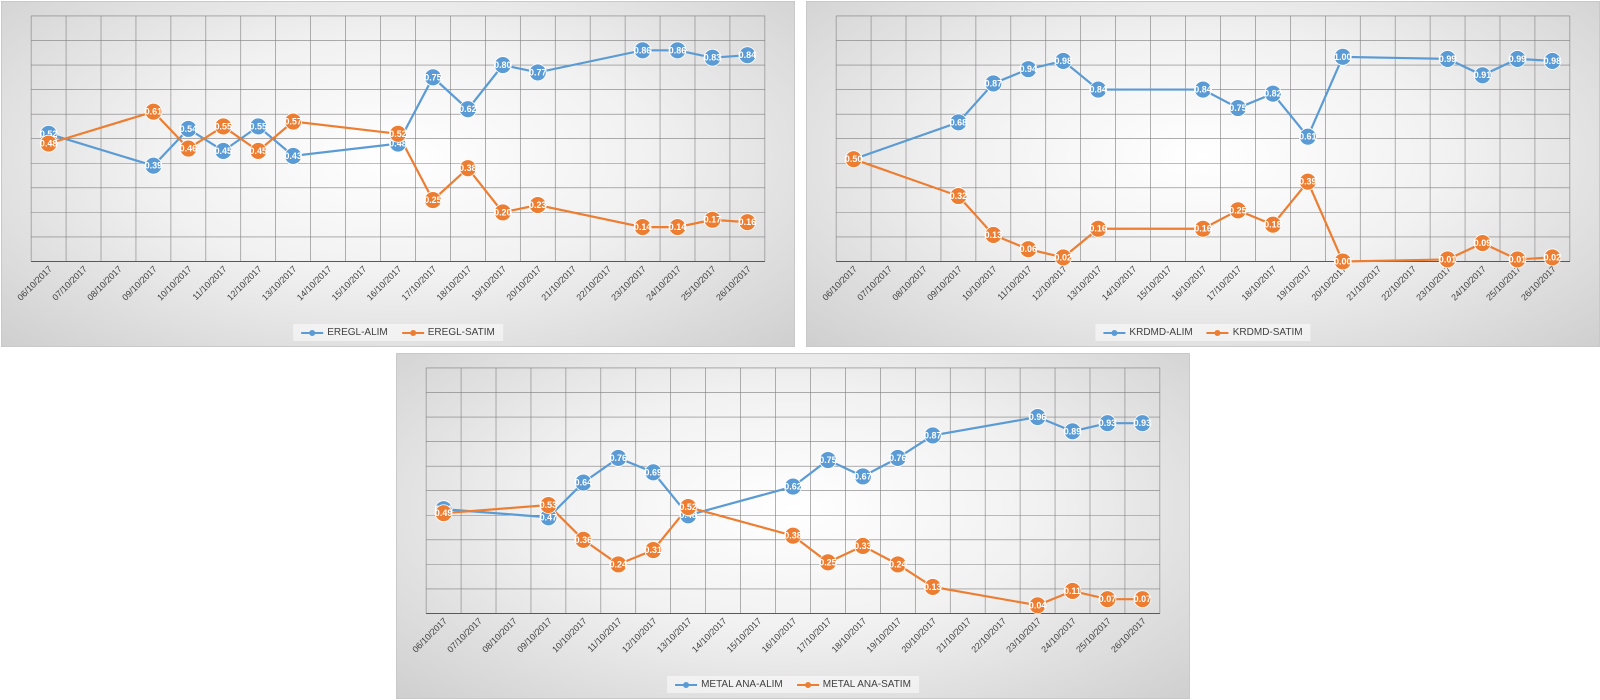  I want to click on x-tick-label: 26/10/2017, so click(1128, 635).